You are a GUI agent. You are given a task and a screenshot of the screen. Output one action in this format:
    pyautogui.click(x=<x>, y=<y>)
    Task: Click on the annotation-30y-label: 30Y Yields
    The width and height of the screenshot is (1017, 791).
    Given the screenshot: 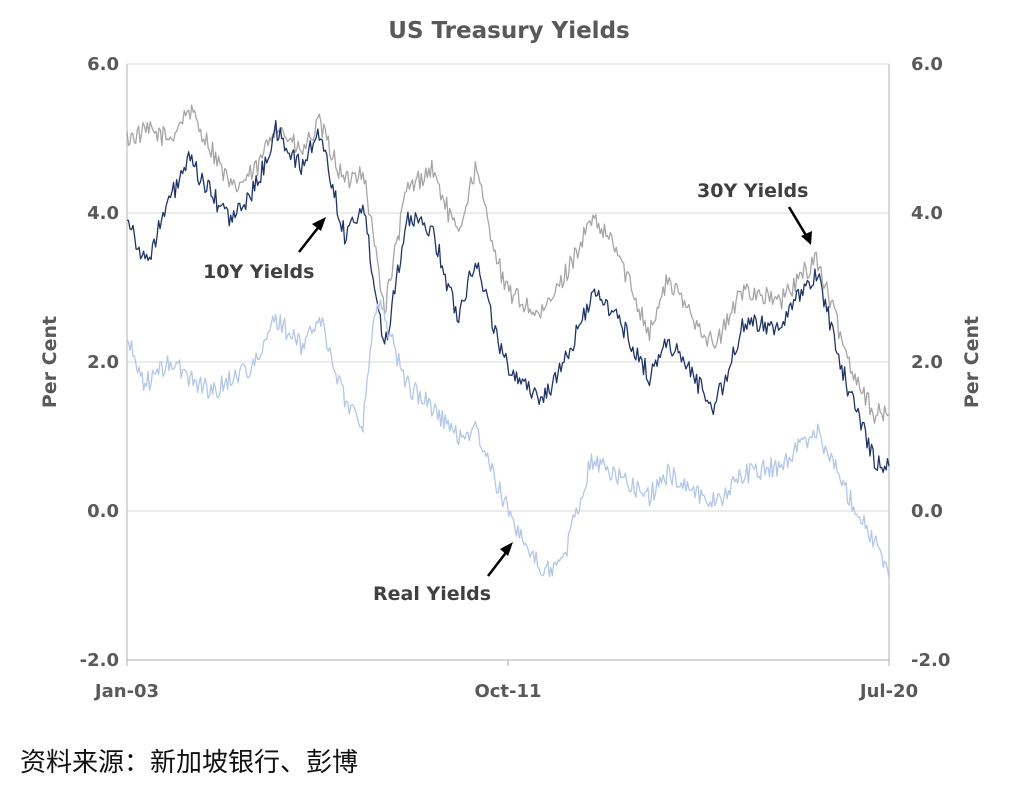 What is the action you would take?
    pyautogui.click(x=752, y=191)
    